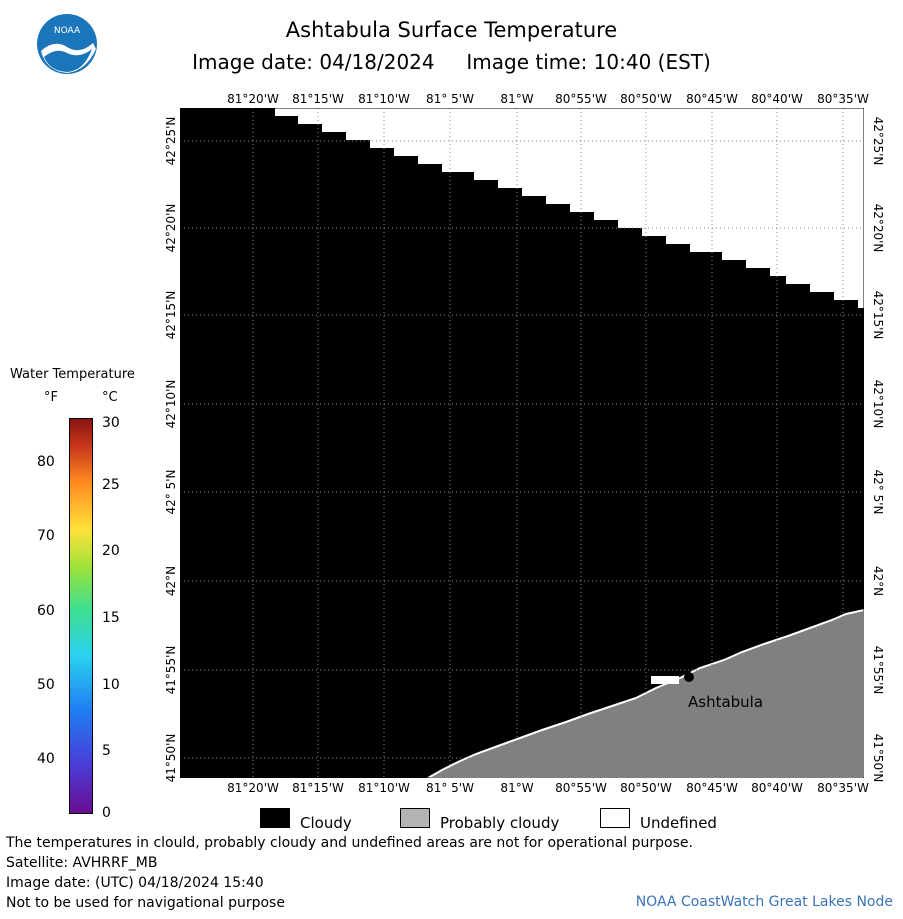 This screenshot has height=919, width=903. What do you see at coordinates (171, 228) in the screenshot?
I see `lat-label-left: 42°20'N` at bounding box center [171, 228].